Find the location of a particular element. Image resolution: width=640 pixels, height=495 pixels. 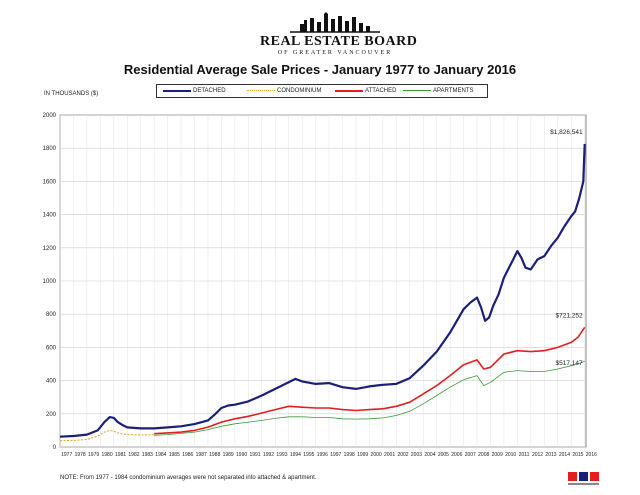

x-tick-label: 2008 is located at coordinates (483, 455).